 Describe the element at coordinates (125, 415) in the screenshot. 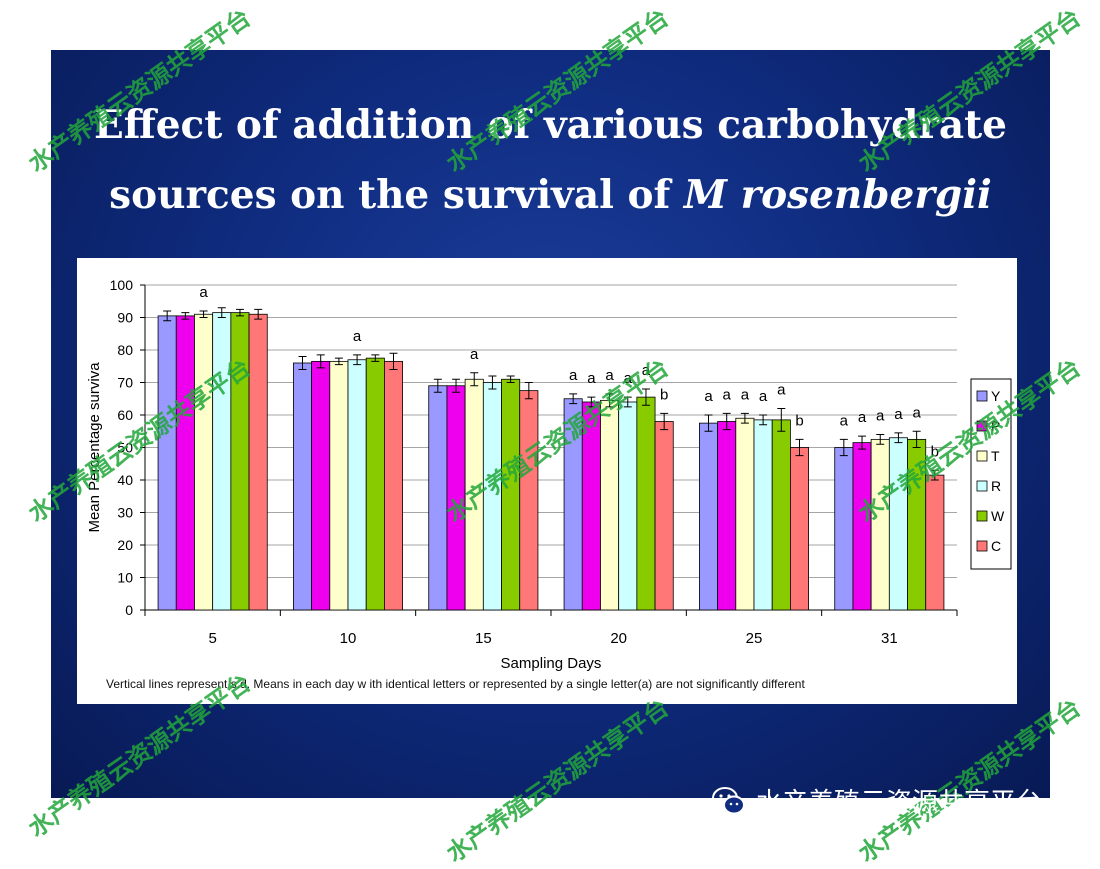

I see `y-tick-label: 60` at that location.